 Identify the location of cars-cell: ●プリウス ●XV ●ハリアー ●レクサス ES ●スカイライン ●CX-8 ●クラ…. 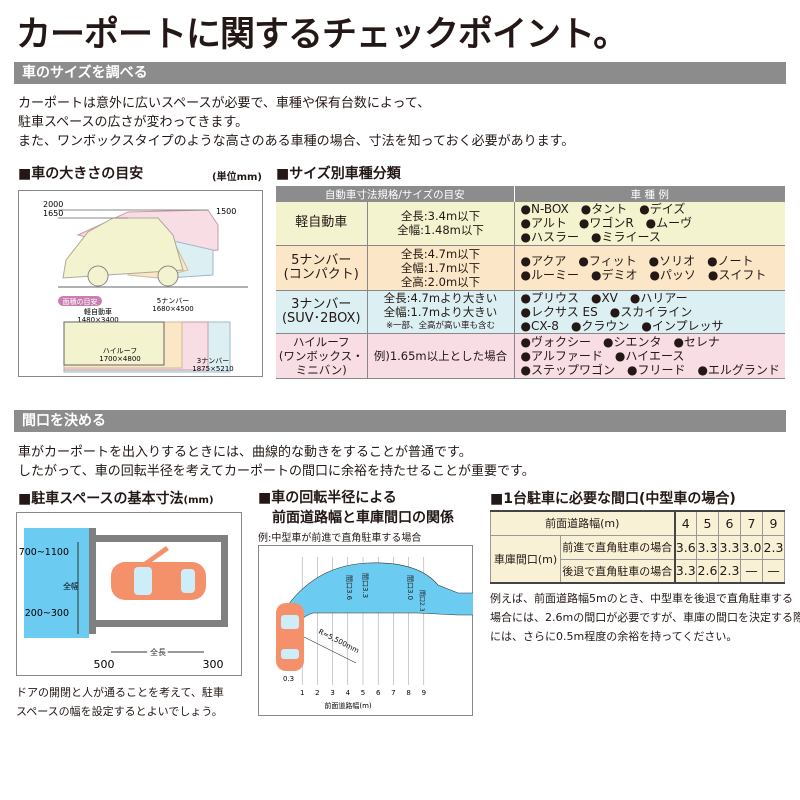
(649, 312).